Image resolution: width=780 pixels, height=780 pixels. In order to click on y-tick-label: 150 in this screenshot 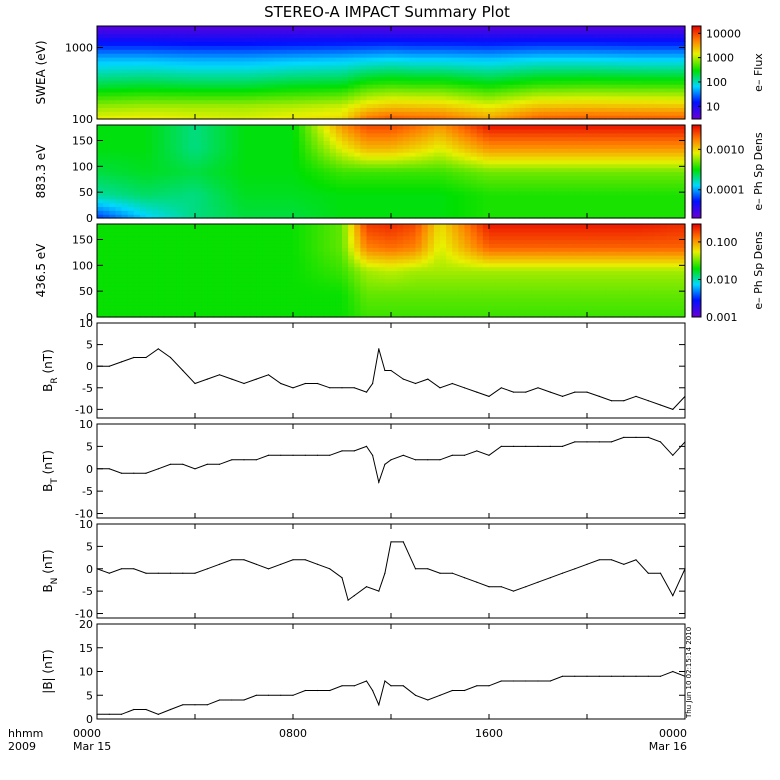, I will do `click(82, 141)`.